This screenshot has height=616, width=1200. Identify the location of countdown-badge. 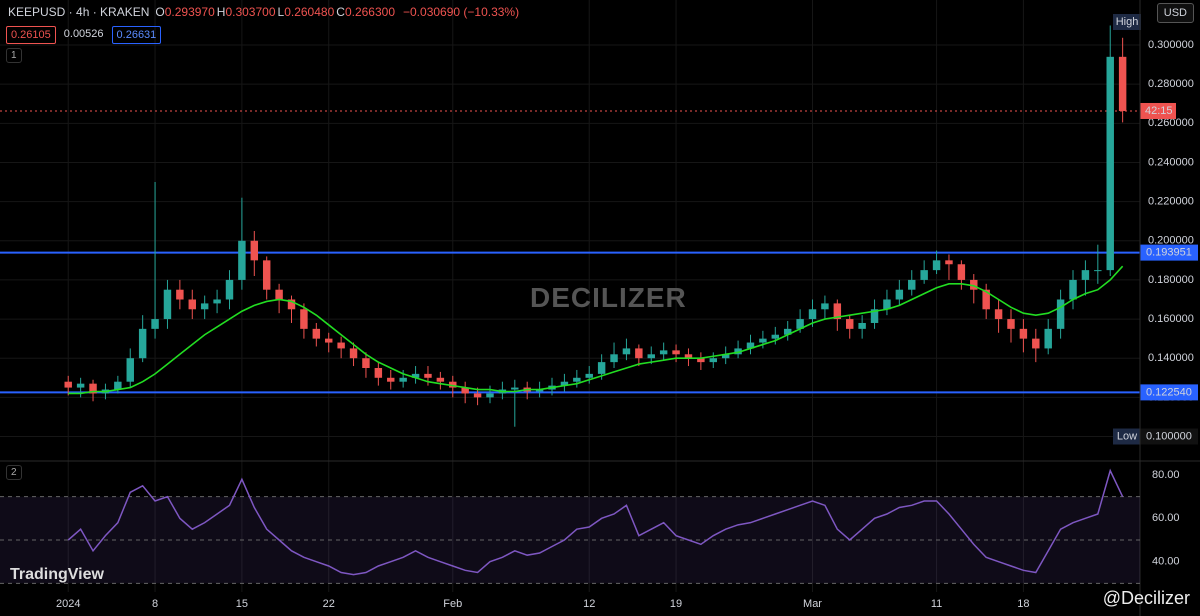
(1158, 110).